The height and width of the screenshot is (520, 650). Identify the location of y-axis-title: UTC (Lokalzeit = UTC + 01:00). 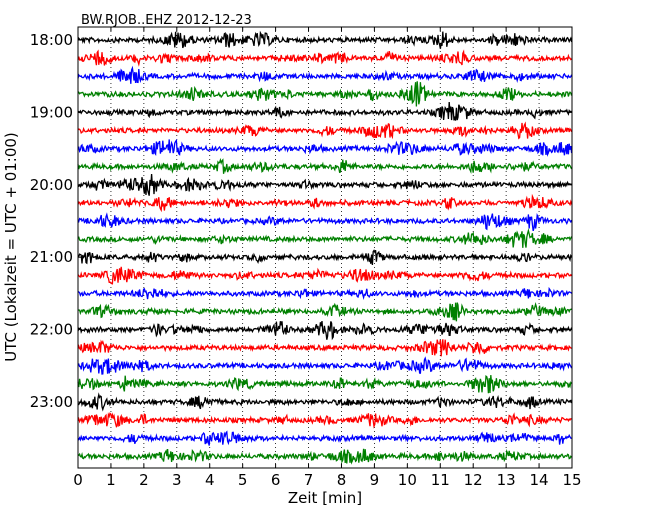
(11, 247).